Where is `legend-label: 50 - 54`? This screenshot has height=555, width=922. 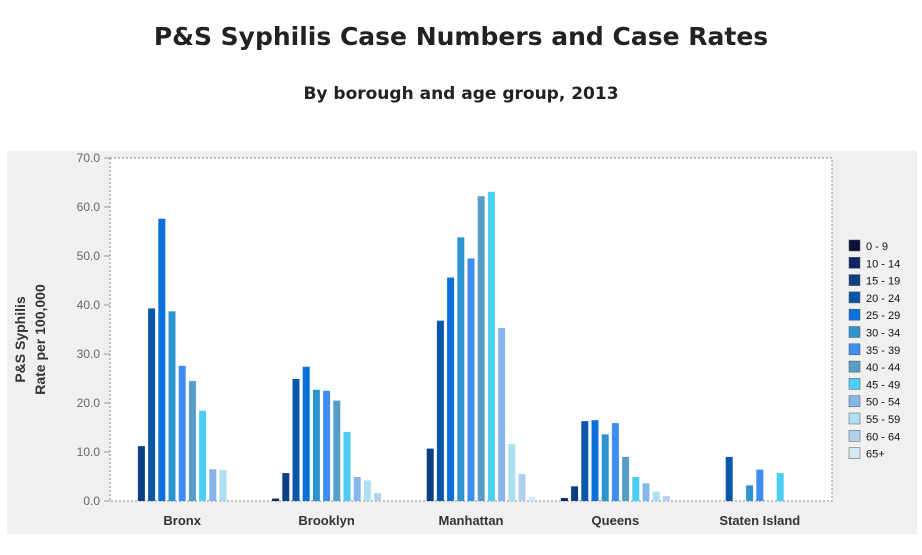
legend-label: 50 - 54 is located at coordinates (883, 403).